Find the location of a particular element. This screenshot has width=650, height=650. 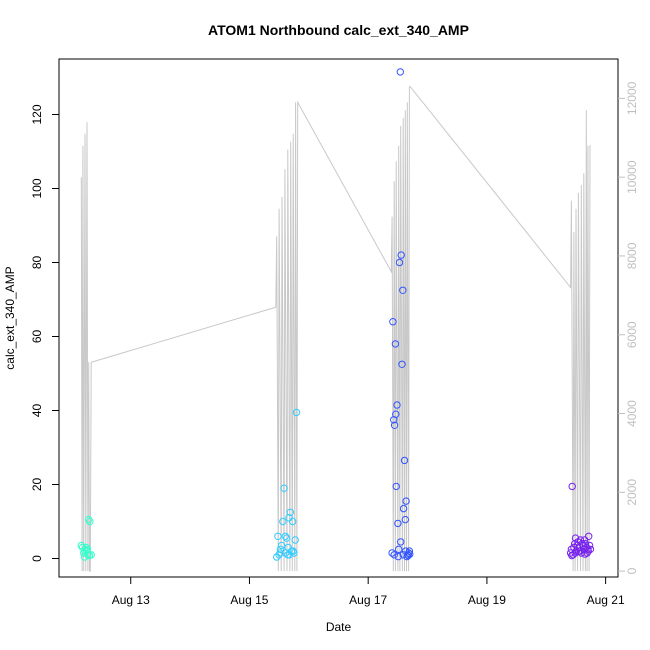

x-tick-label: Aug 21 is located at coordinates (606, 600).